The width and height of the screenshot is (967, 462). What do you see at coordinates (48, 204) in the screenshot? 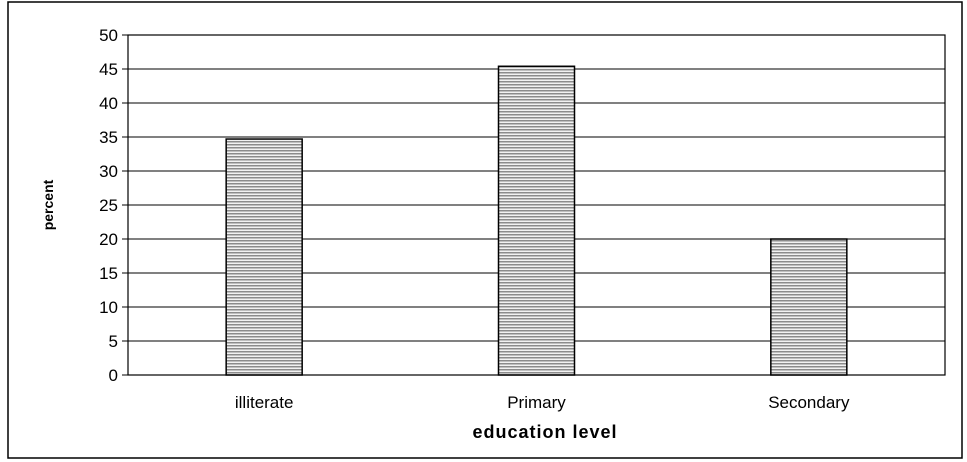
I see `y-axis-label: percent` at bounding box center [48, 204].